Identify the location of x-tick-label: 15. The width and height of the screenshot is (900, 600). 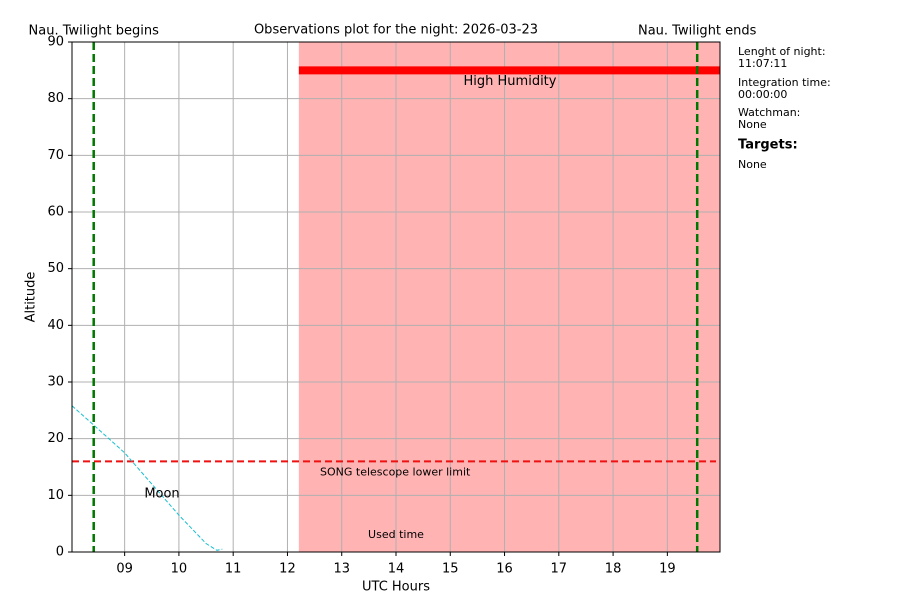
(450, 569).